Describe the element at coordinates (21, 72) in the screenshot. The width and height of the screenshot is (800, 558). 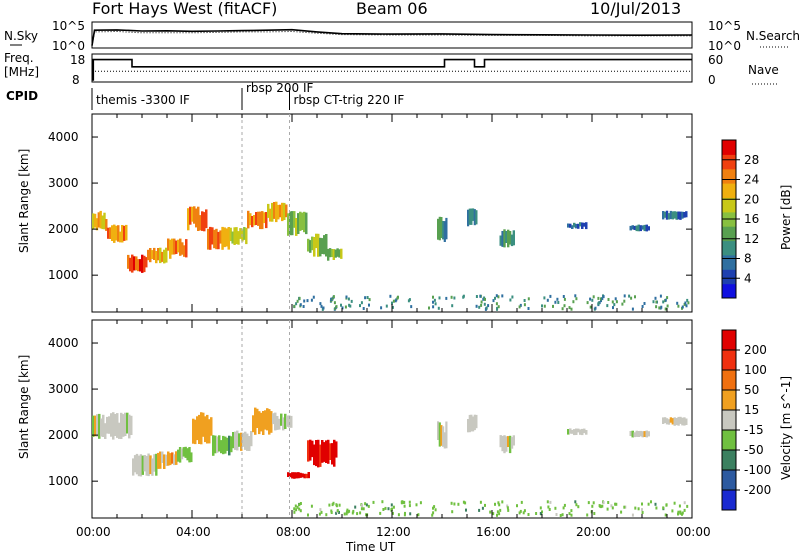
I see `freq-unit: [MHz]` at that location.